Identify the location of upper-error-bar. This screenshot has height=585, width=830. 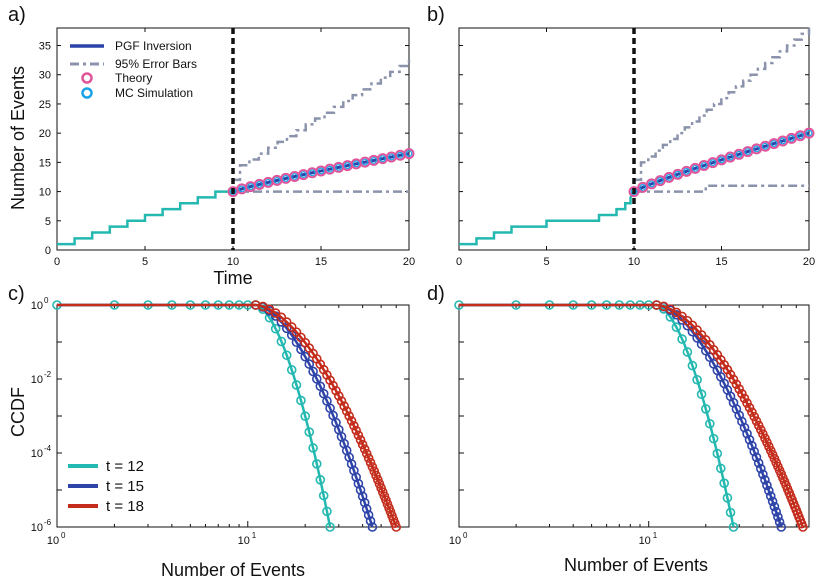
(722, 105).